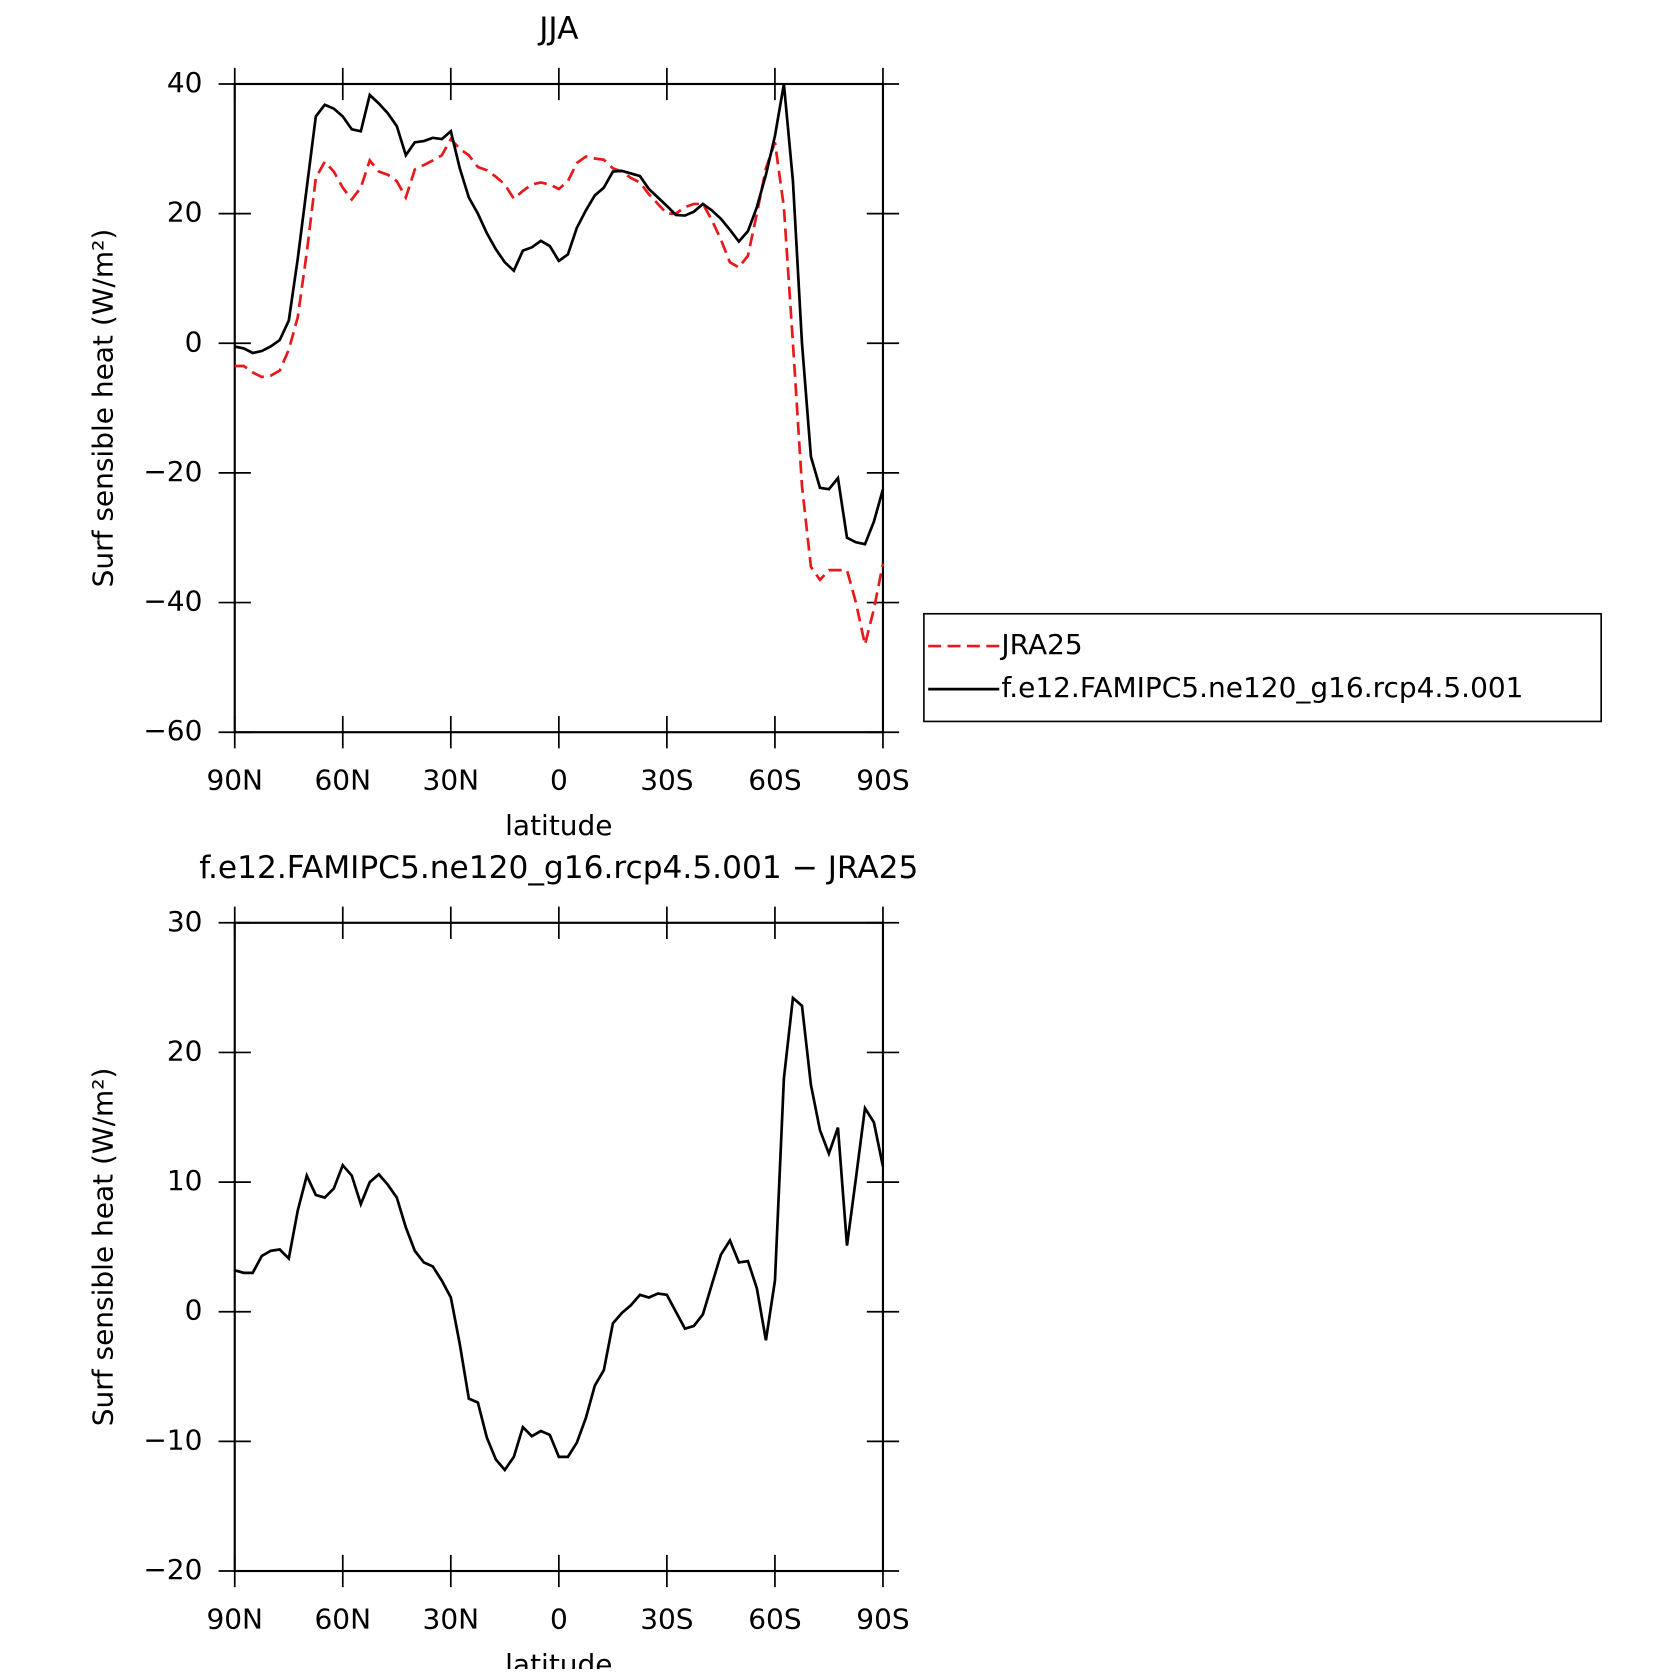 The width and height of the screenshot is (1669, 1673). What do you see at coordinates (172, 1439) in the screenshot?
I see `y-tick-label: −10` at bounding box center [172, 1439].